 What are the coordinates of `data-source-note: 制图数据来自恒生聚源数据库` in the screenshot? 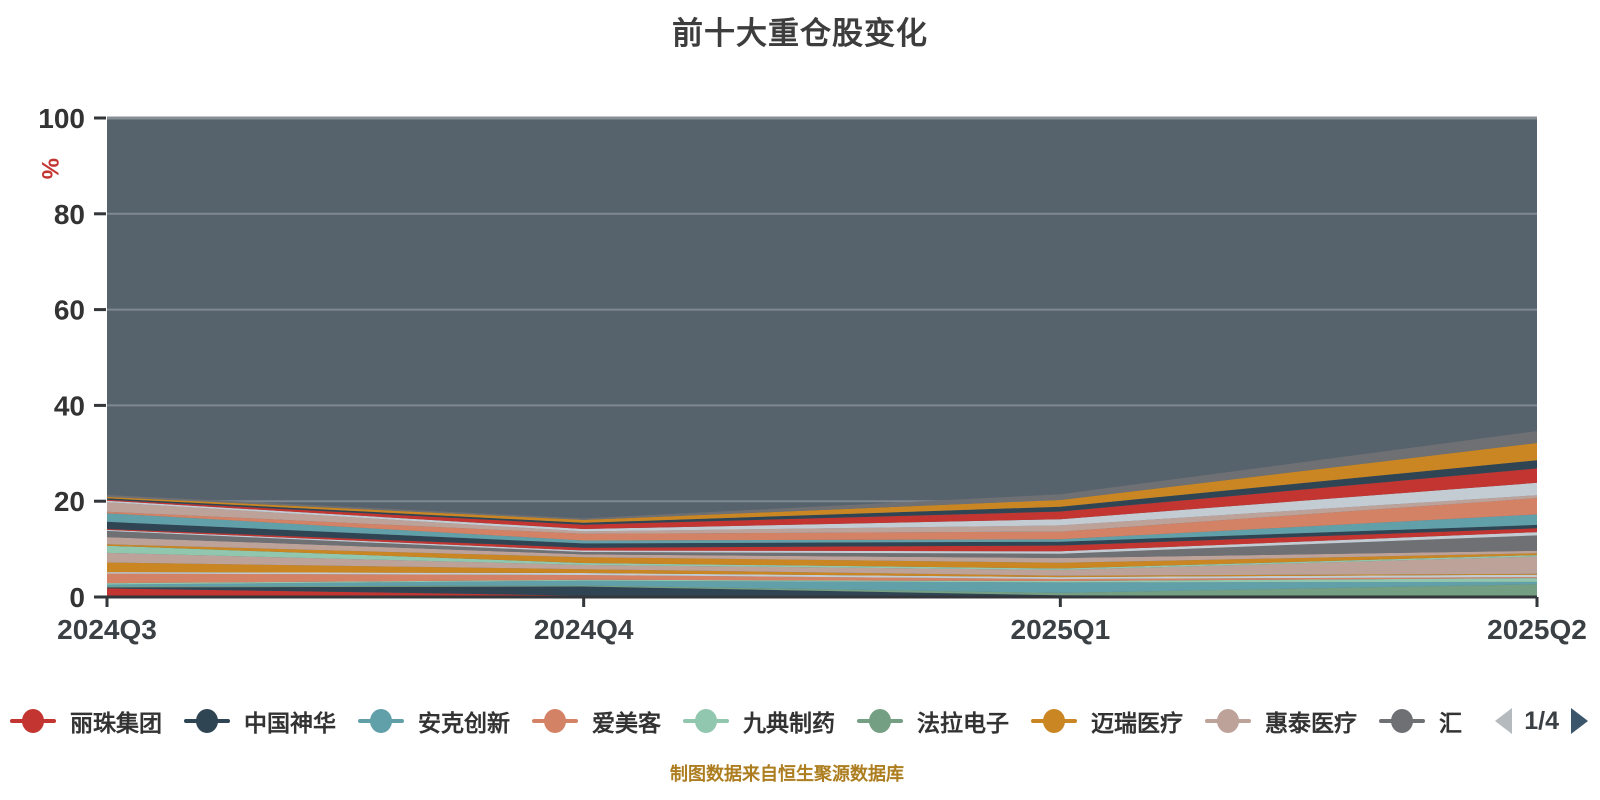 It's located at (787, 774).